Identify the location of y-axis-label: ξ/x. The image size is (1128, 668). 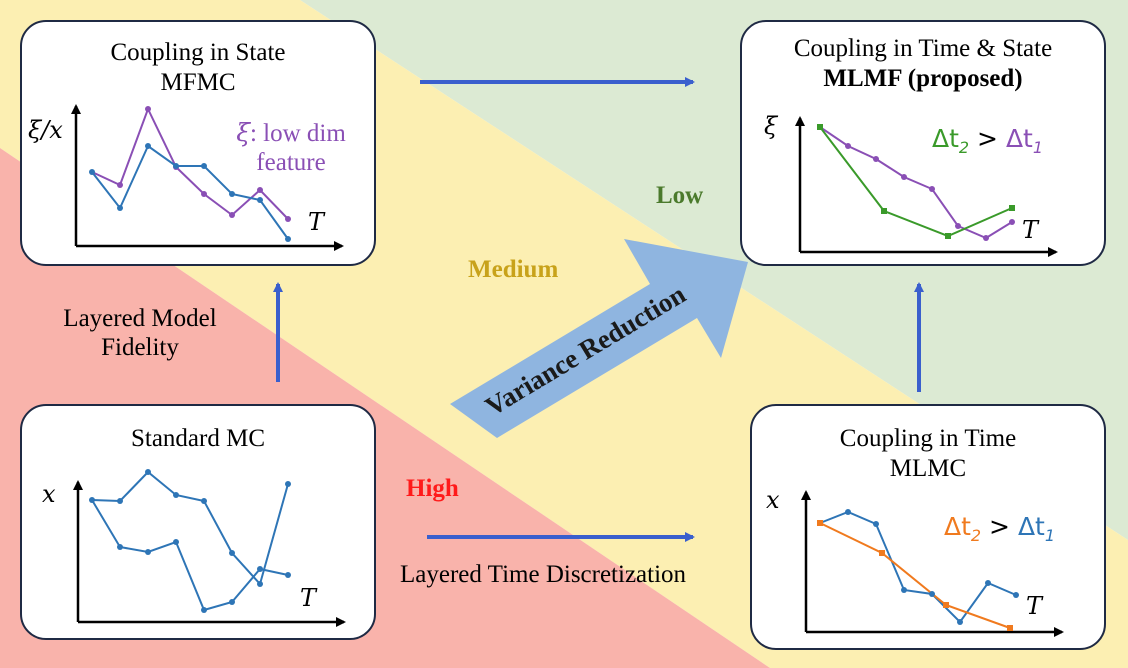
(45, 130).